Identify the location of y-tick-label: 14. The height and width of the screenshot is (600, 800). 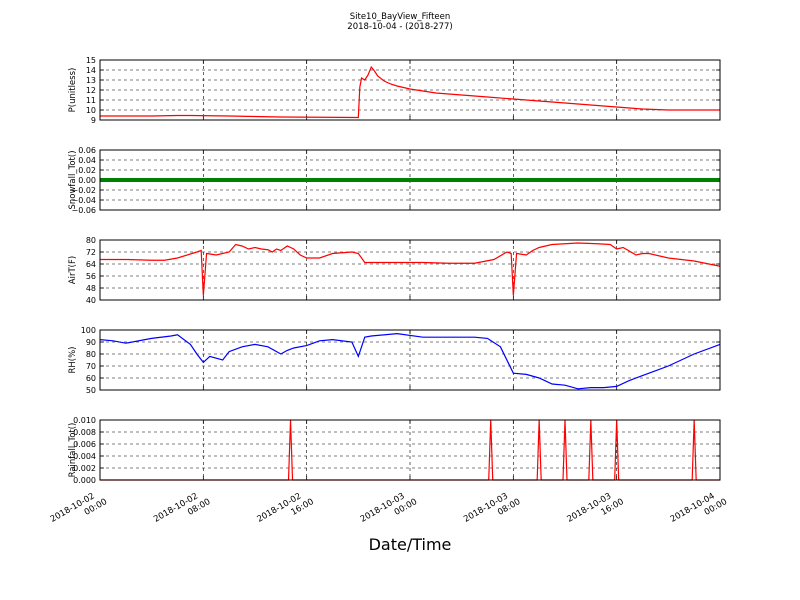
(91, 70).